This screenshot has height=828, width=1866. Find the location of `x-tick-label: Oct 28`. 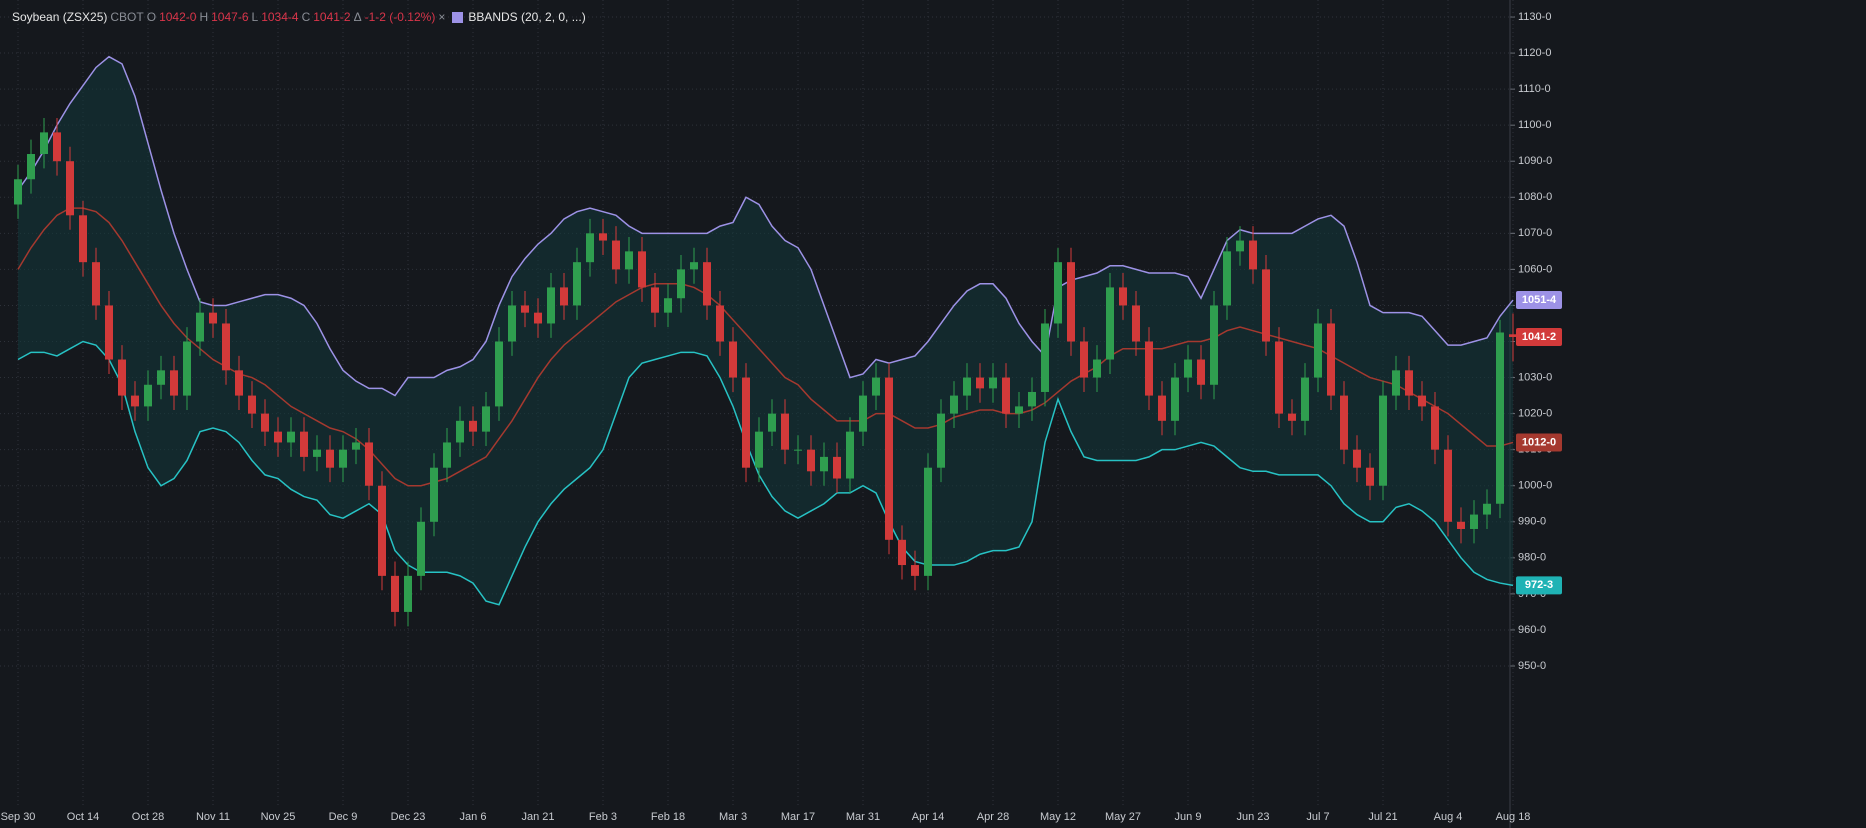

x-tick-label: Oct 28 is located at coordinates (148, 817).